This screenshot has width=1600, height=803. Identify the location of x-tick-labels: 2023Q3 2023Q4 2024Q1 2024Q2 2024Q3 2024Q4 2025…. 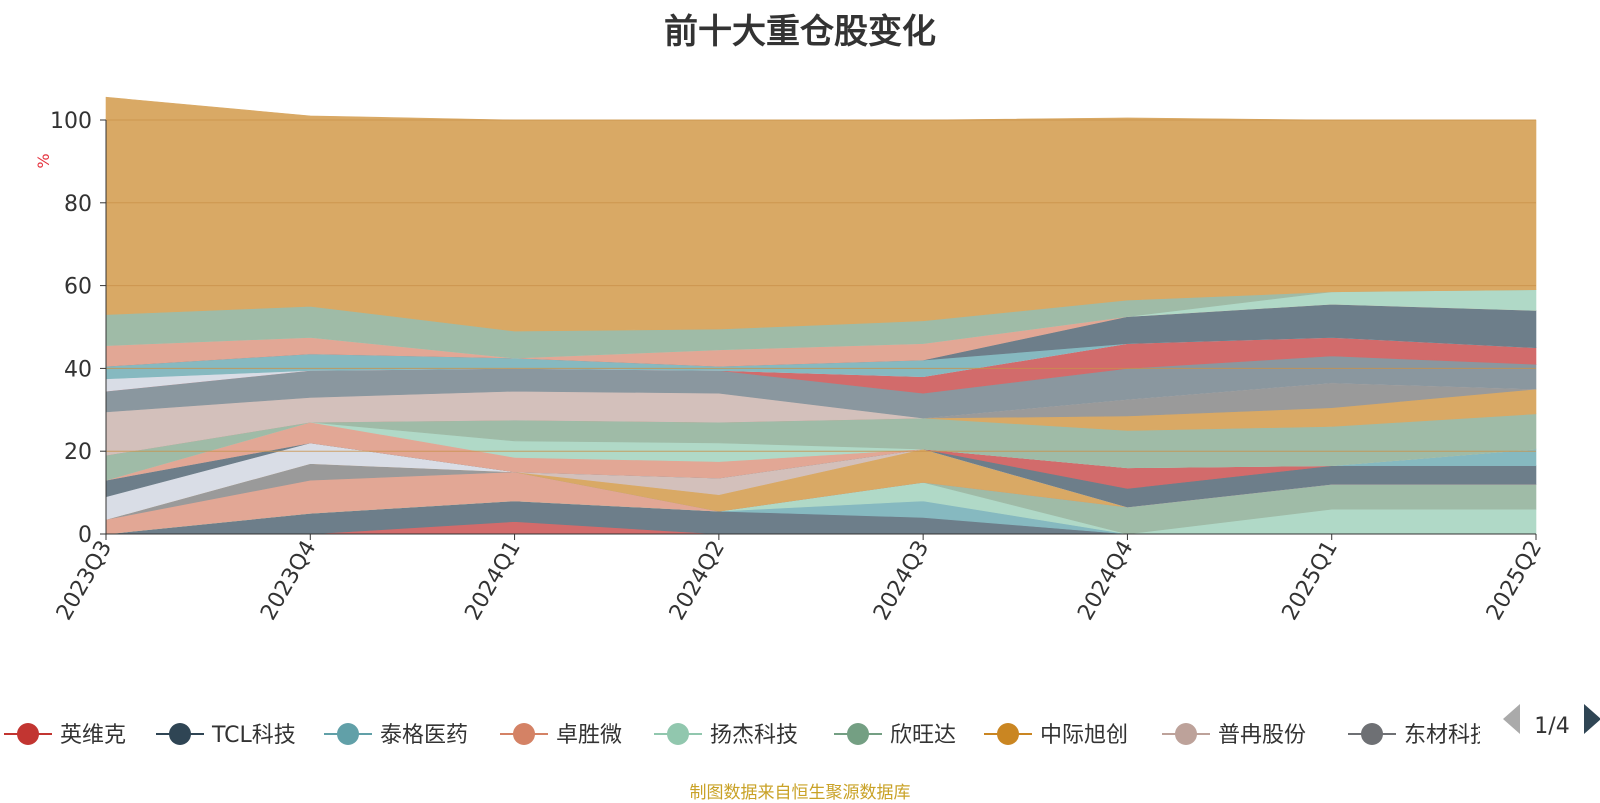
(799, 579).